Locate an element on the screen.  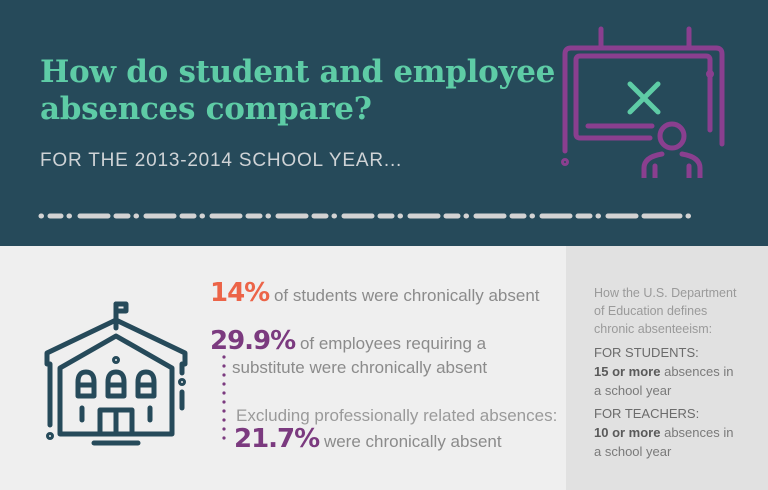
sidebar-students-text: 15 or more absences in a school year is located at coordinates (669, 381).